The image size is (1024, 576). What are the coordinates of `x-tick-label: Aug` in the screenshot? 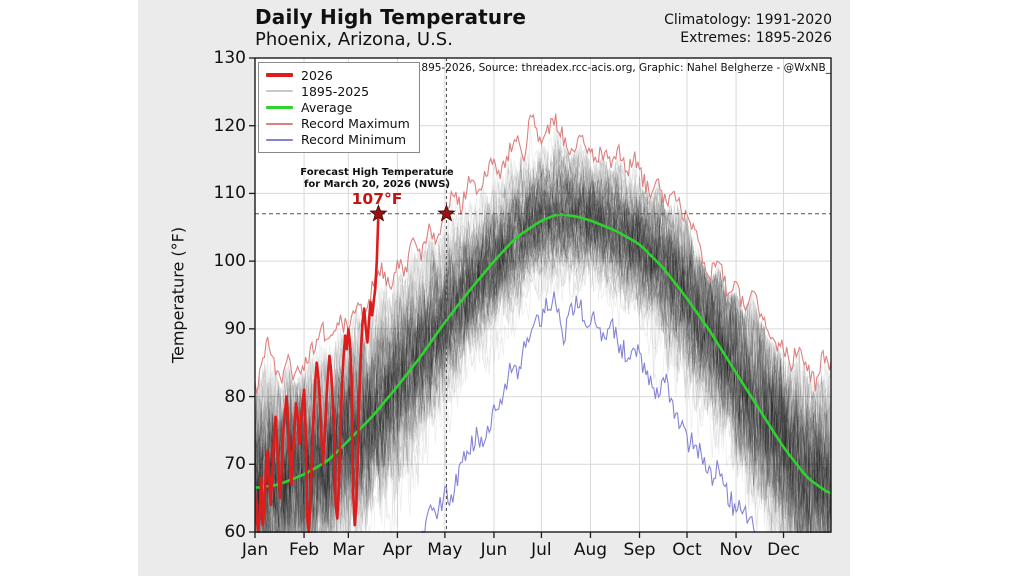 It's located at (590, 550).